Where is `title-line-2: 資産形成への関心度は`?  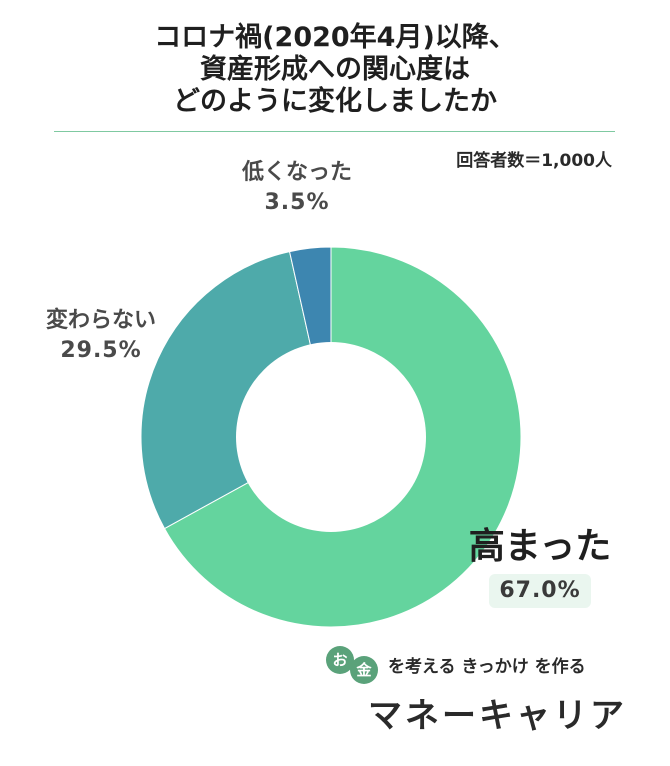 title-line-2: 資産形成への関心度は is located at coordinates (335, 69).